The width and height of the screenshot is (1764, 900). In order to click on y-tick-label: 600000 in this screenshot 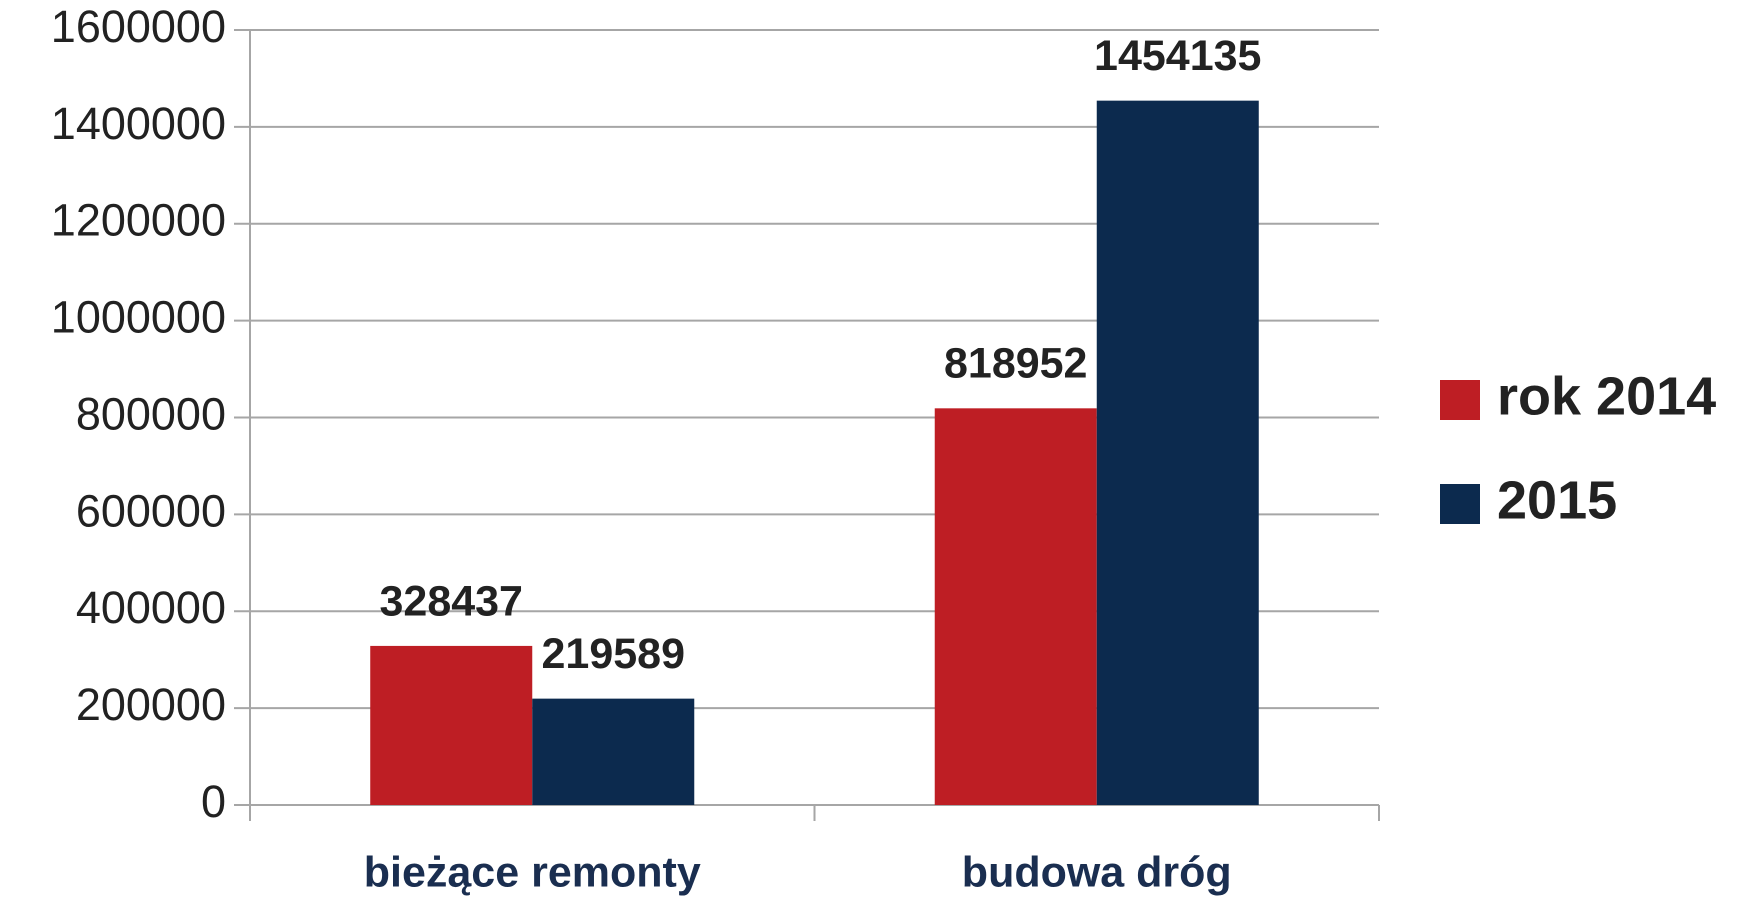, I will do `click(151, 510)`.